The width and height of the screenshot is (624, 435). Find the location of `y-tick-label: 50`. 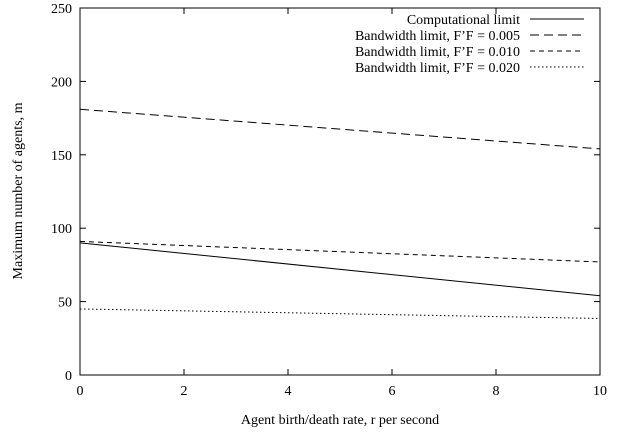

y-tick-label: 50 is located at coordinates (65, 303).